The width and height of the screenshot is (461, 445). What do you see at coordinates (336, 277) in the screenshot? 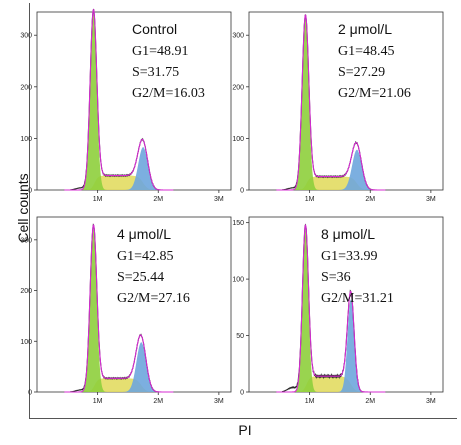
I see `phase-stat-label: S=36` at bounding box center [336, 277].